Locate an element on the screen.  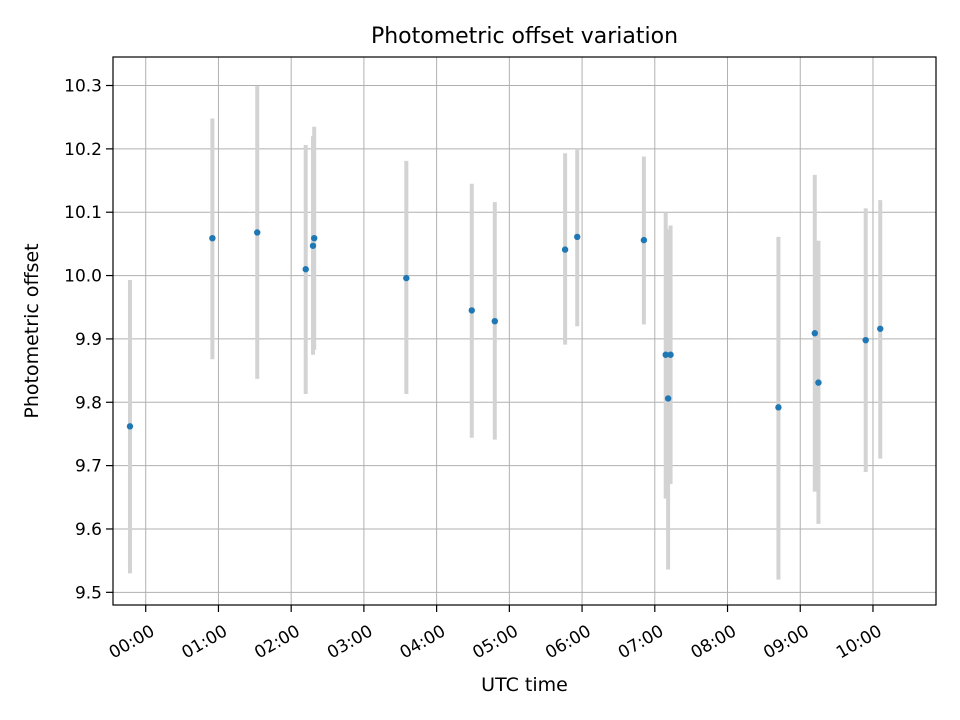
y-axis-label: Photometric offset is located at coordinates (32, 330).